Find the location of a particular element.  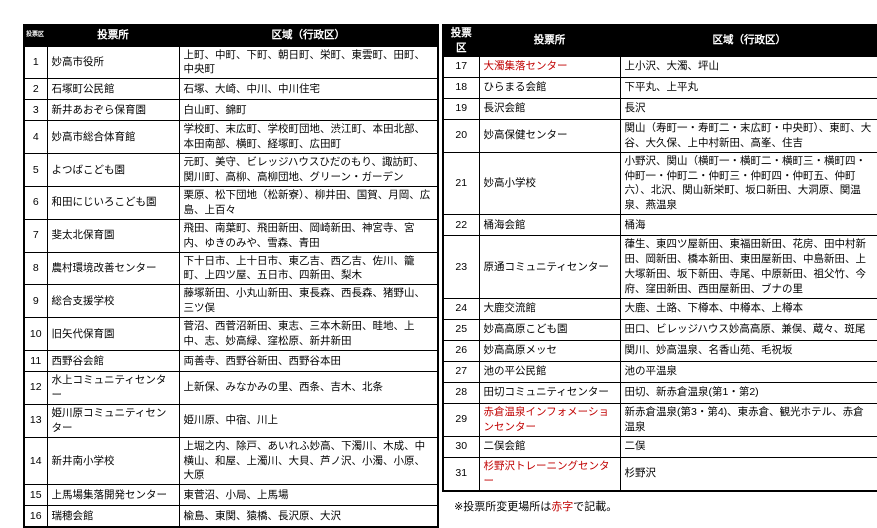

table-row: 6 和田にじいろこども園 栗原、松下団地（松新寮）、柳井田、国賀、月岡、広島、上百々 is located at coordinates (231, 202).